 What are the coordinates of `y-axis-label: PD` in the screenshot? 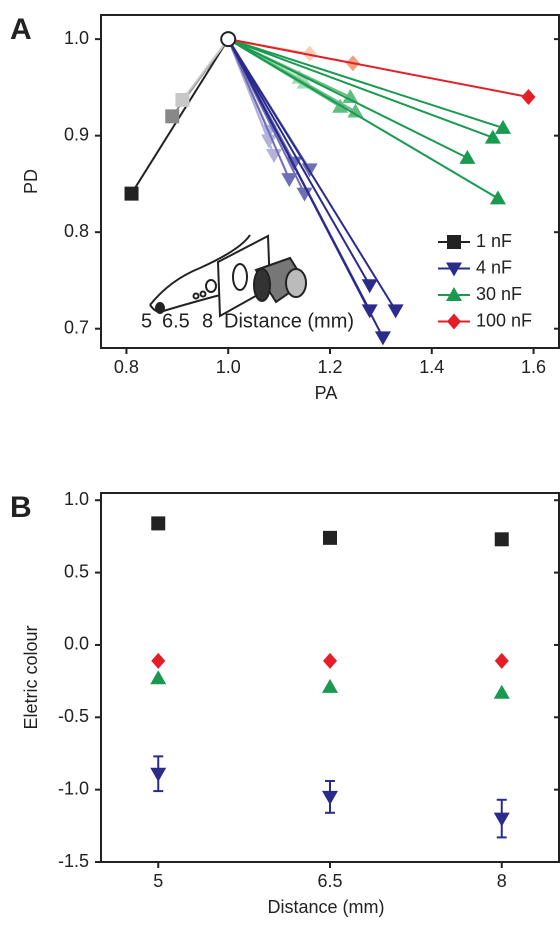 It's located at (31, 181).